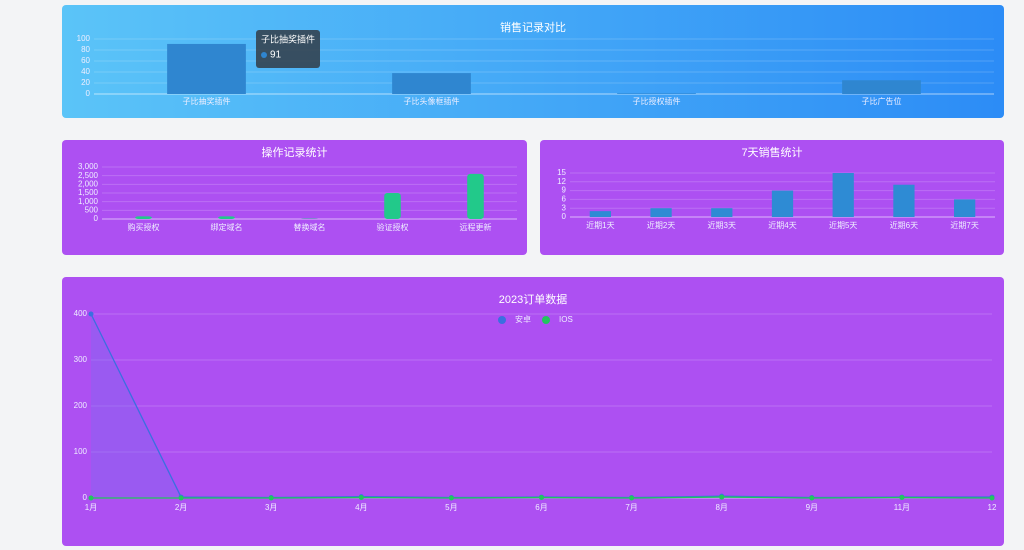 This screenshot has height=550, width=1024. What do you see at coordinates (566, 319) in the screenshot?
I see `legend-label: IOS` at bounding box center [566, 319].